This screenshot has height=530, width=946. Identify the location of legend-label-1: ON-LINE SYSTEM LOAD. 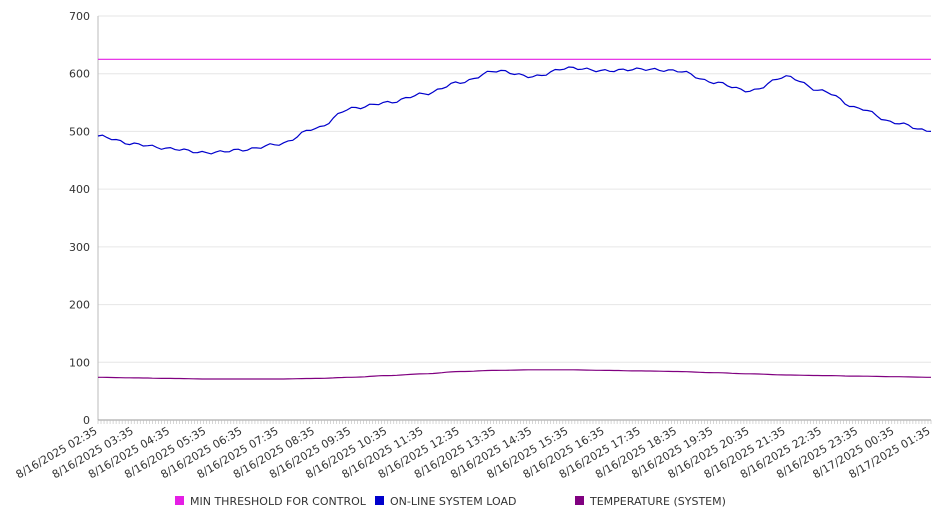
(453, 501).